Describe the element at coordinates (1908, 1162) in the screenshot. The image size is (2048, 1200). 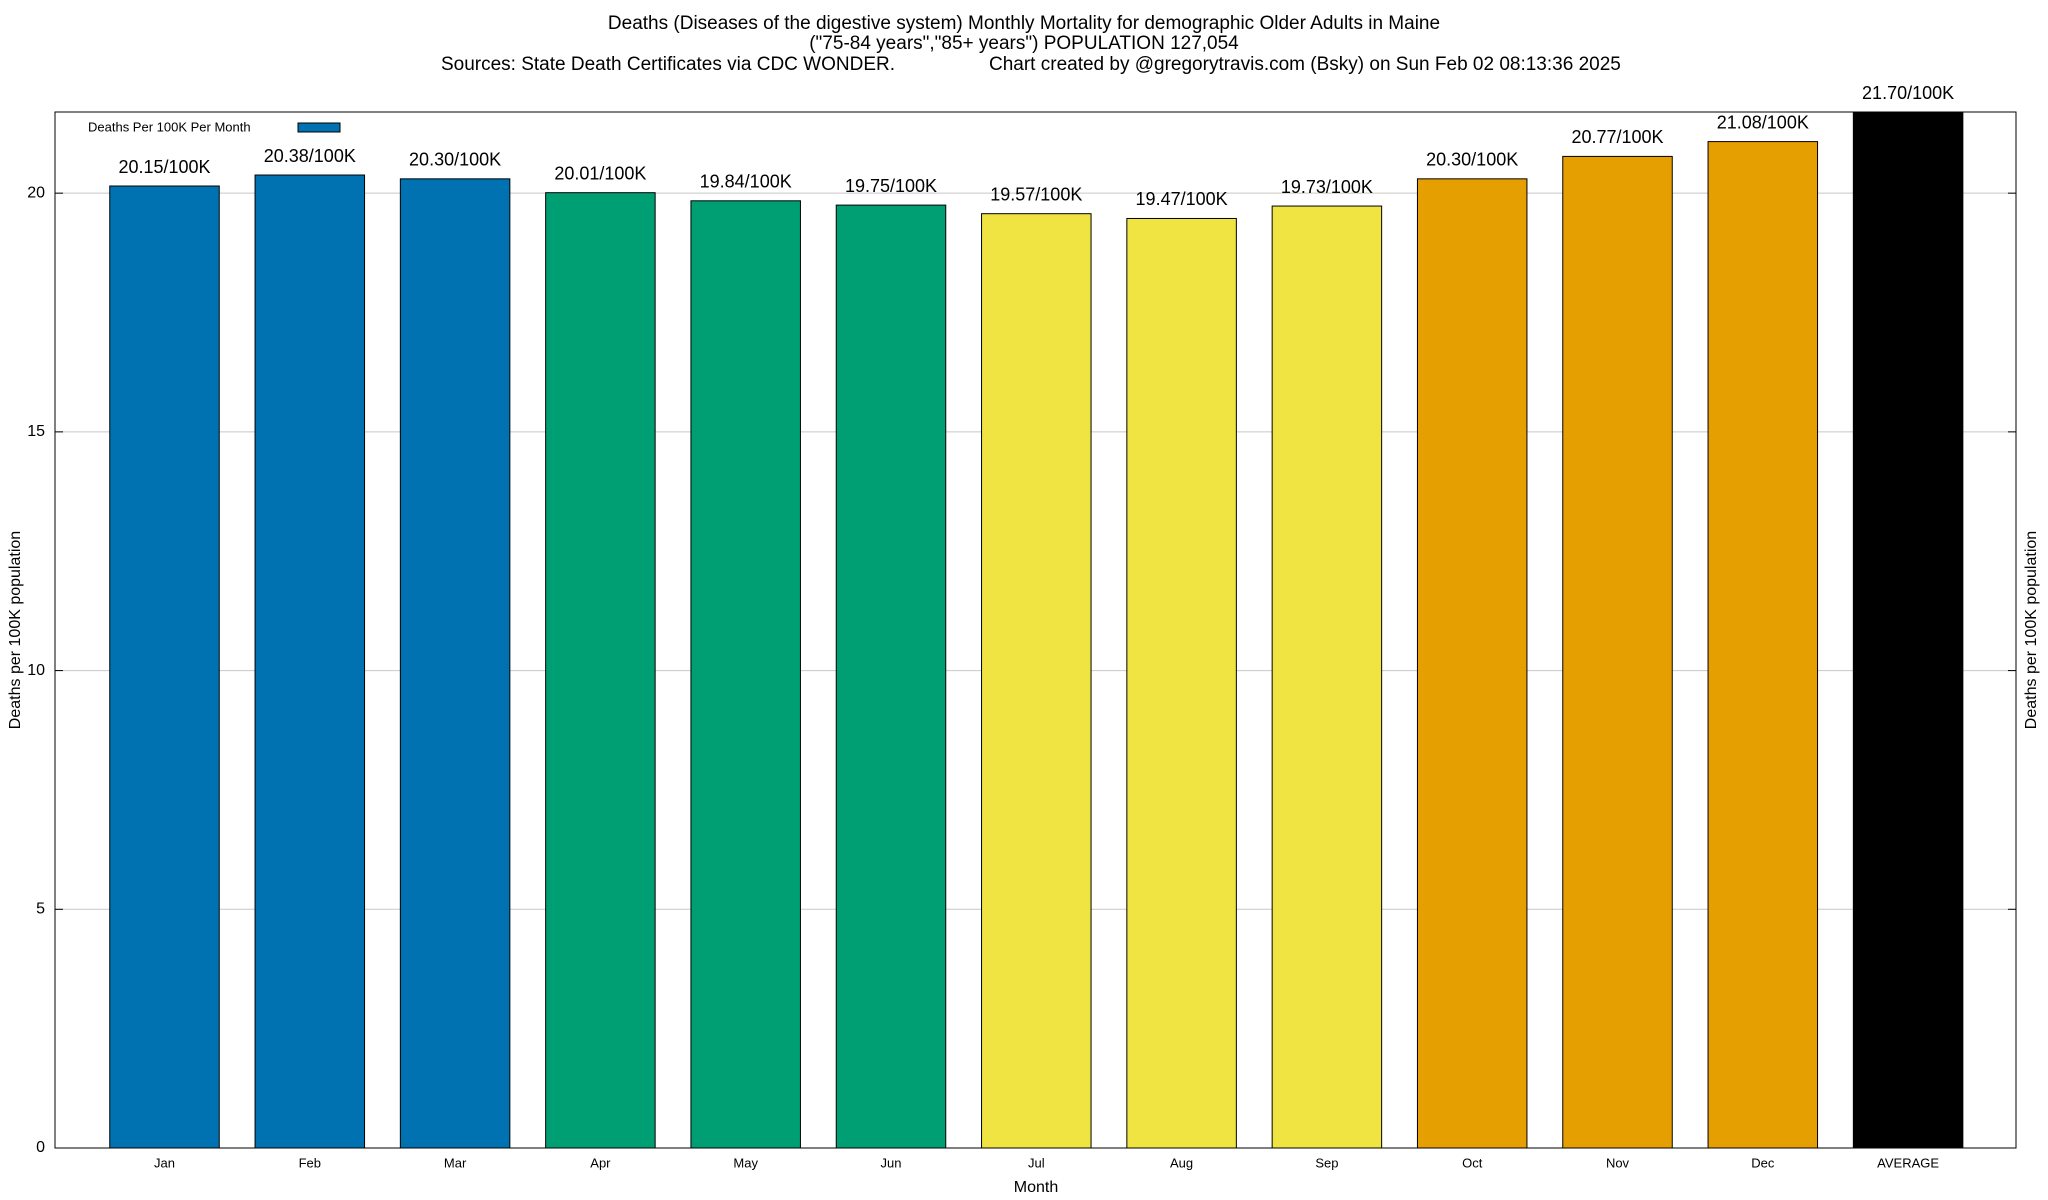
I see `x-tick-label: AVERAGE` at that location.